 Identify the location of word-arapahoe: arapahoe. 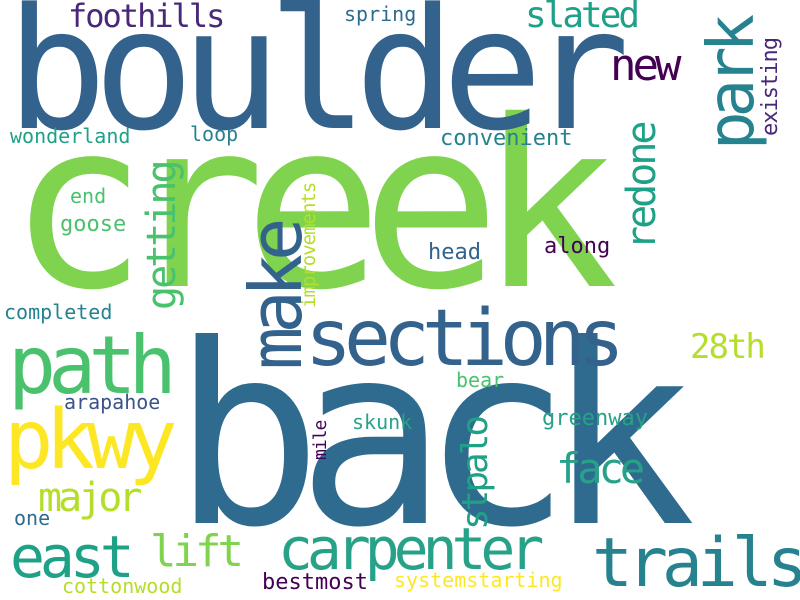
(112, 402).